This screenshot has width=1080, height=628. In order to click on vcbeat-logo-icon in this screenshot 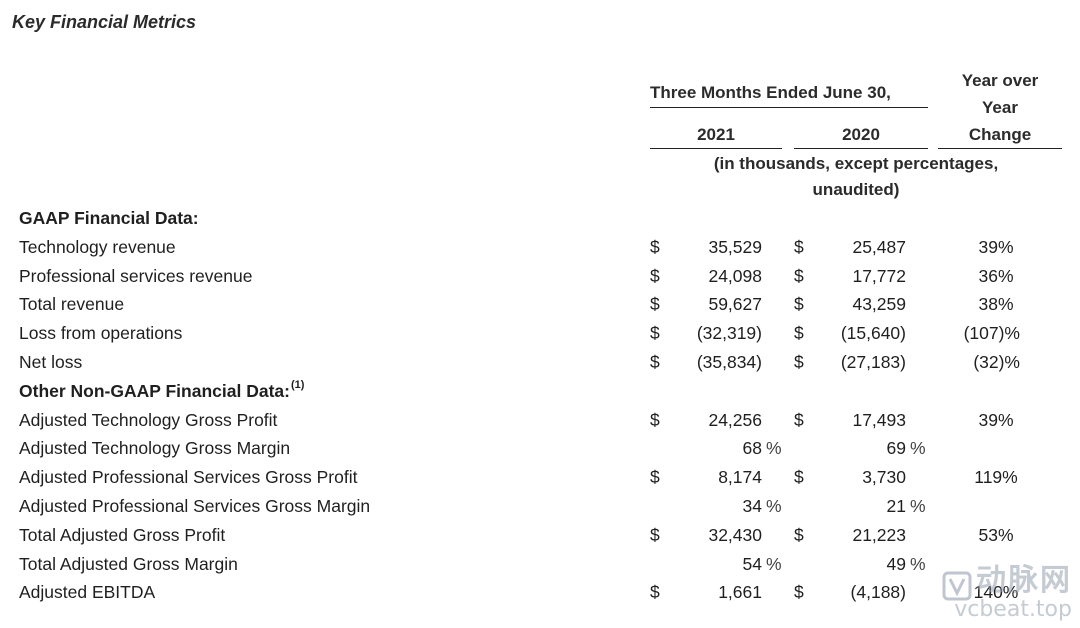, I will do `click(957, 586)`.